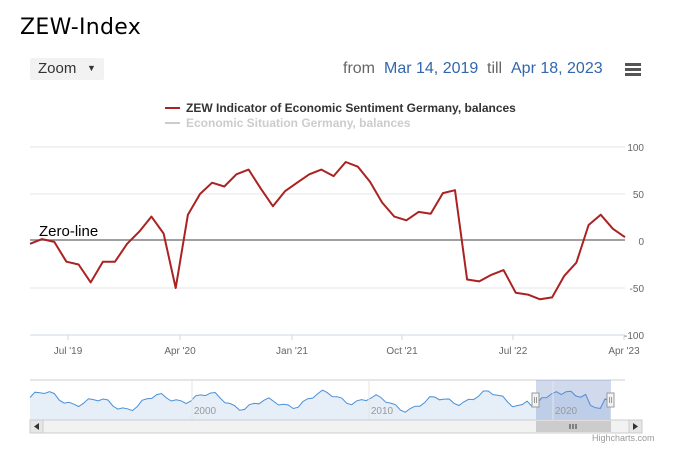 The image size is (675, 470). Describe the element at coordinates (81, 27) in the screenshot. I see `chart-title: ZEW-Index` at that location.